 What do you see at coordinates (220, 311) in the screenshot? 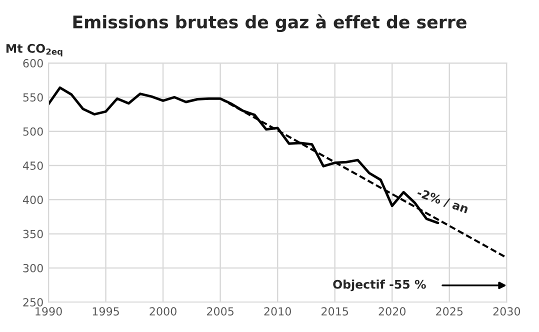
I see `x-tick-label: 2005` at bounding box center [220, 311].